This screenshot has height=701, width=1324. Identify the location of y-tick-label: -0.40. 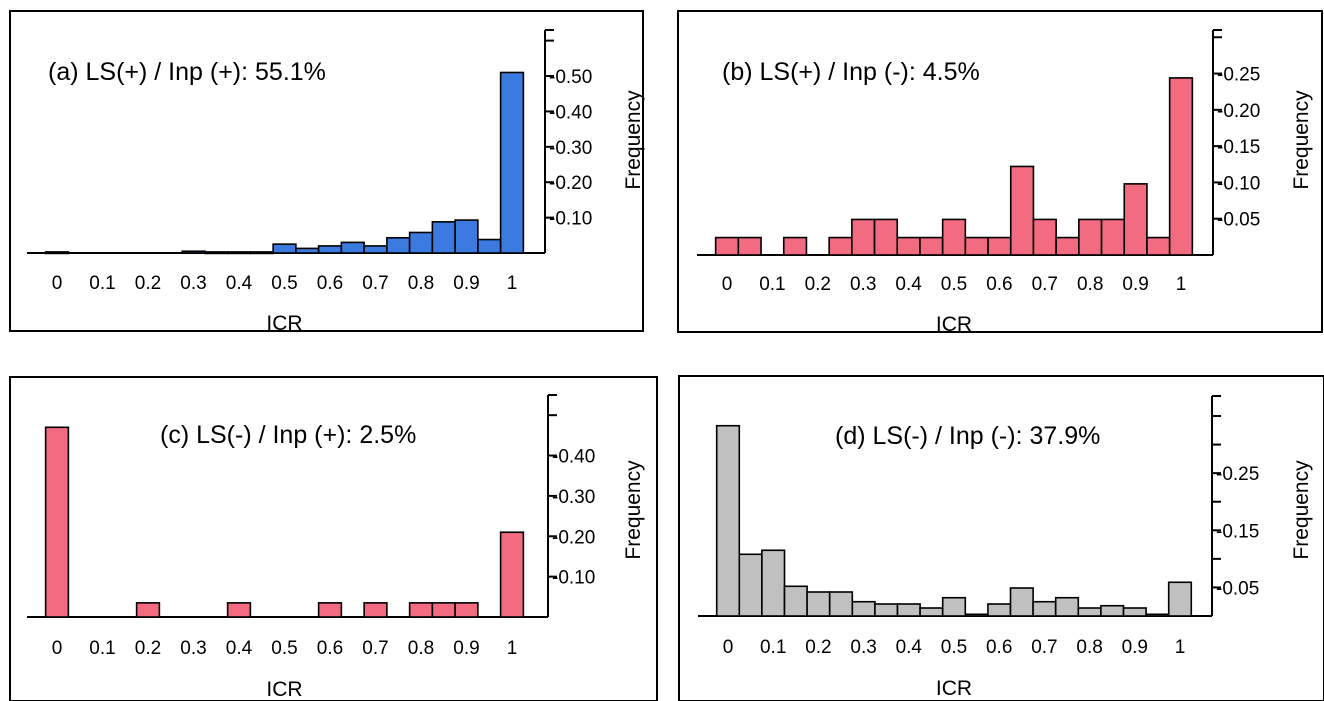
(570, 112).